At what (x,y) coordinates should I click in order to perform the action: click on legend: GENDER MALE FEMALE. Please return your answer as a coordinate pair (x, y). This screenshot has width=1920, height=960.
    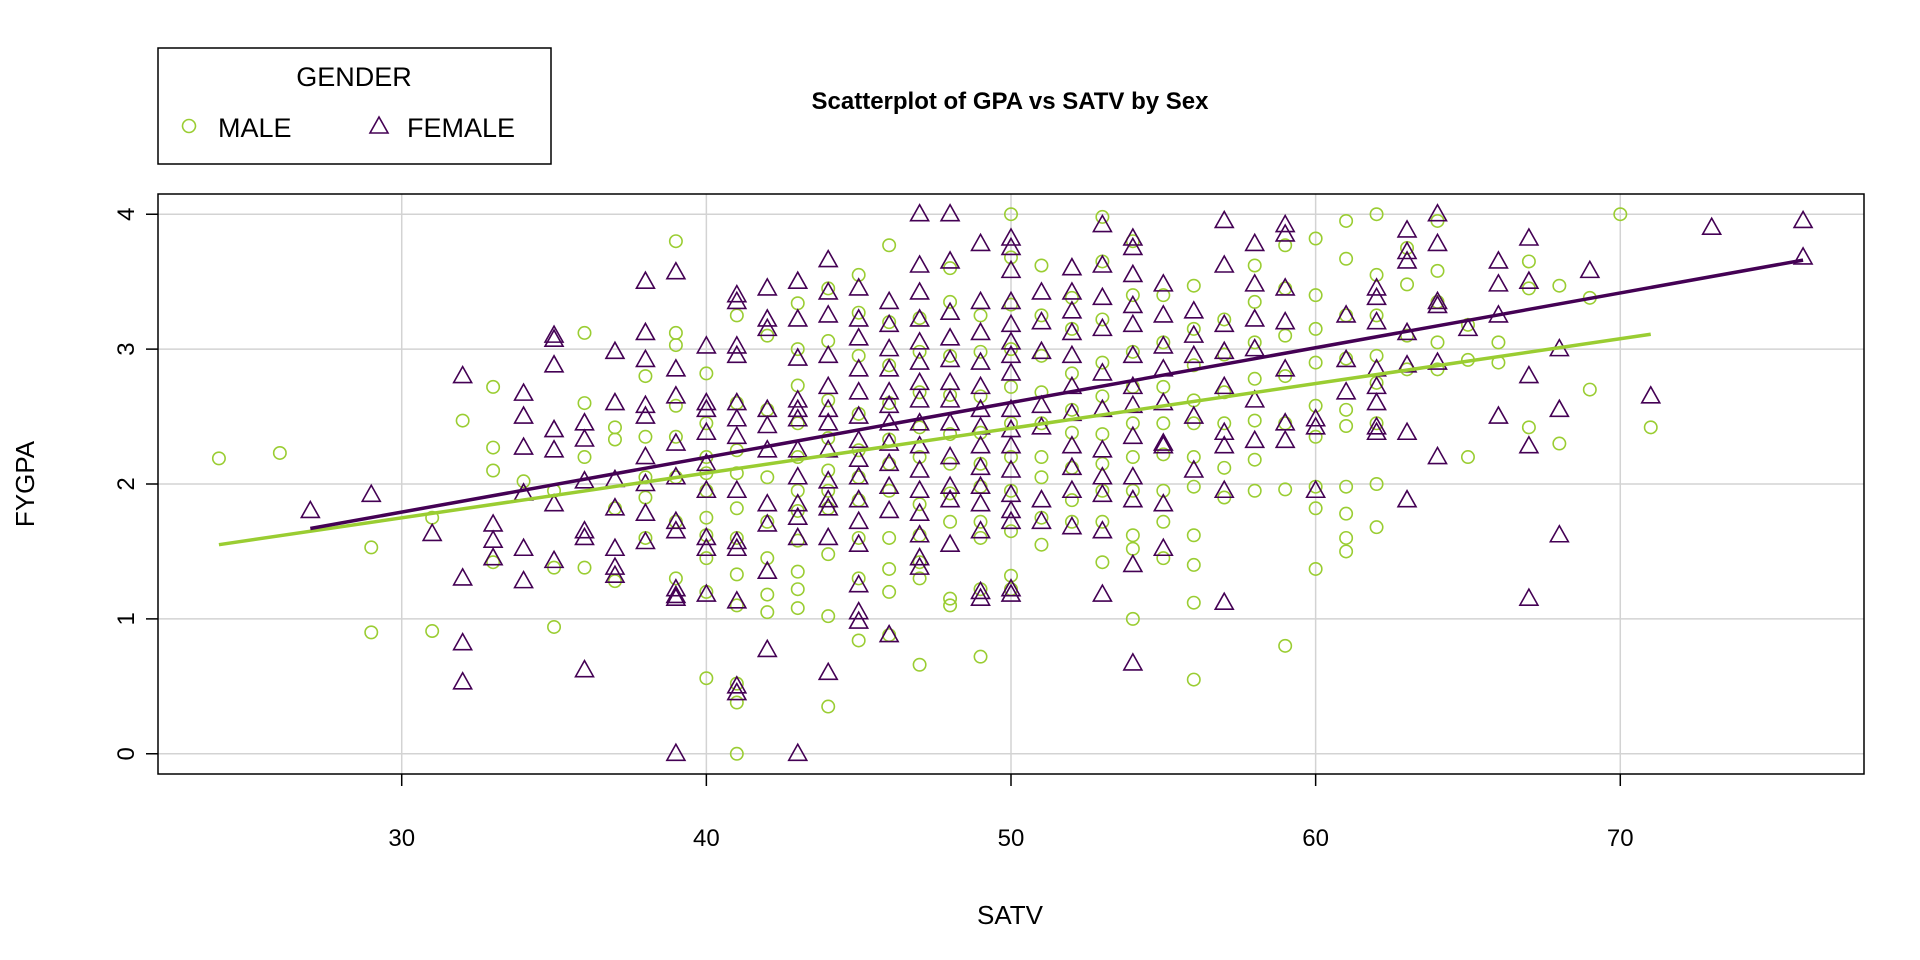
    Looking at the image, I should click on (354, 106).